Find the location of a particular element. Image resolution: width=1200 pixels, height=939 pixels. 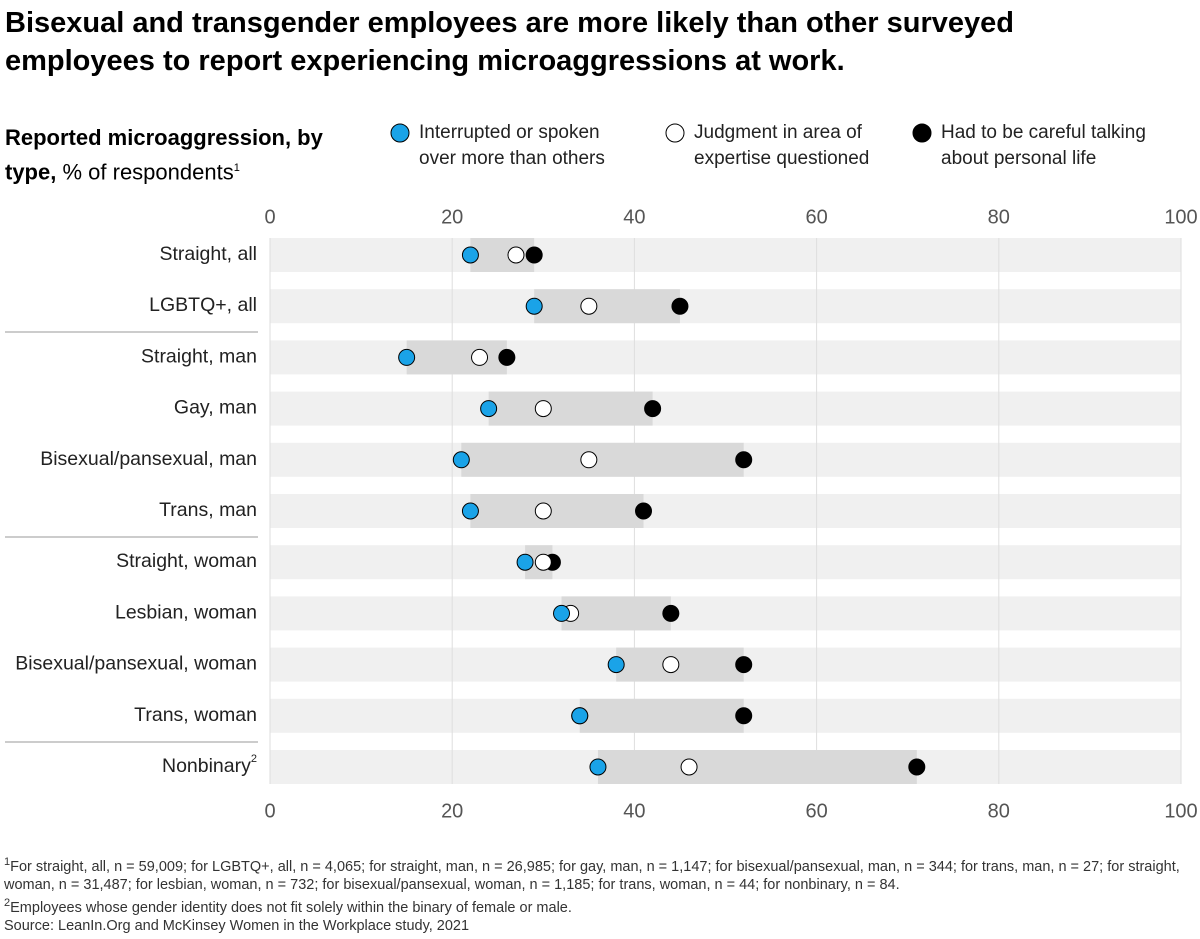

category-text: Gay, man is located at coordinates (215, 408).